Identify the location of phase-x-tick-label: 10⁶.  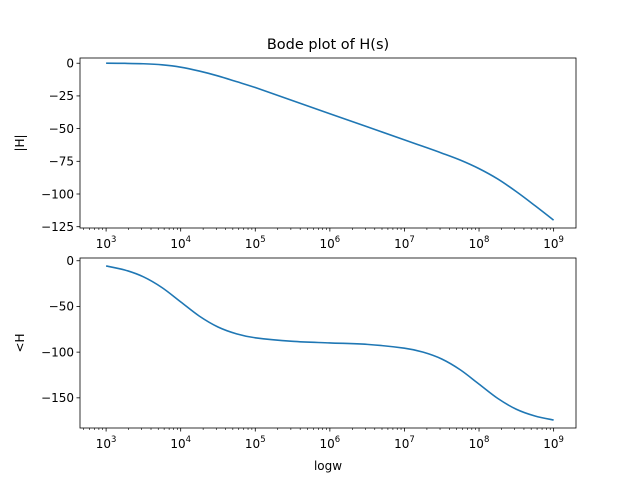
(330, 443).